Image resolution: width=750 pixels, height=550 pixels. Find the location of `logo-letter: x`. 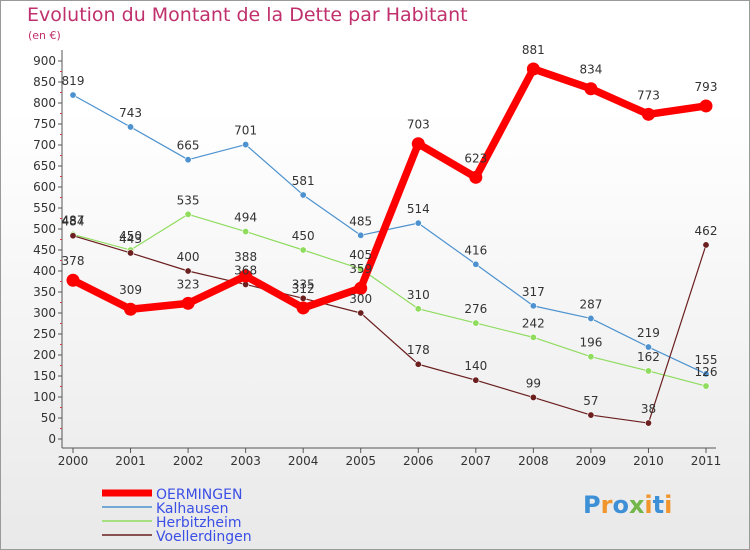

logo-letter: x is located at coordinates (636, 505).